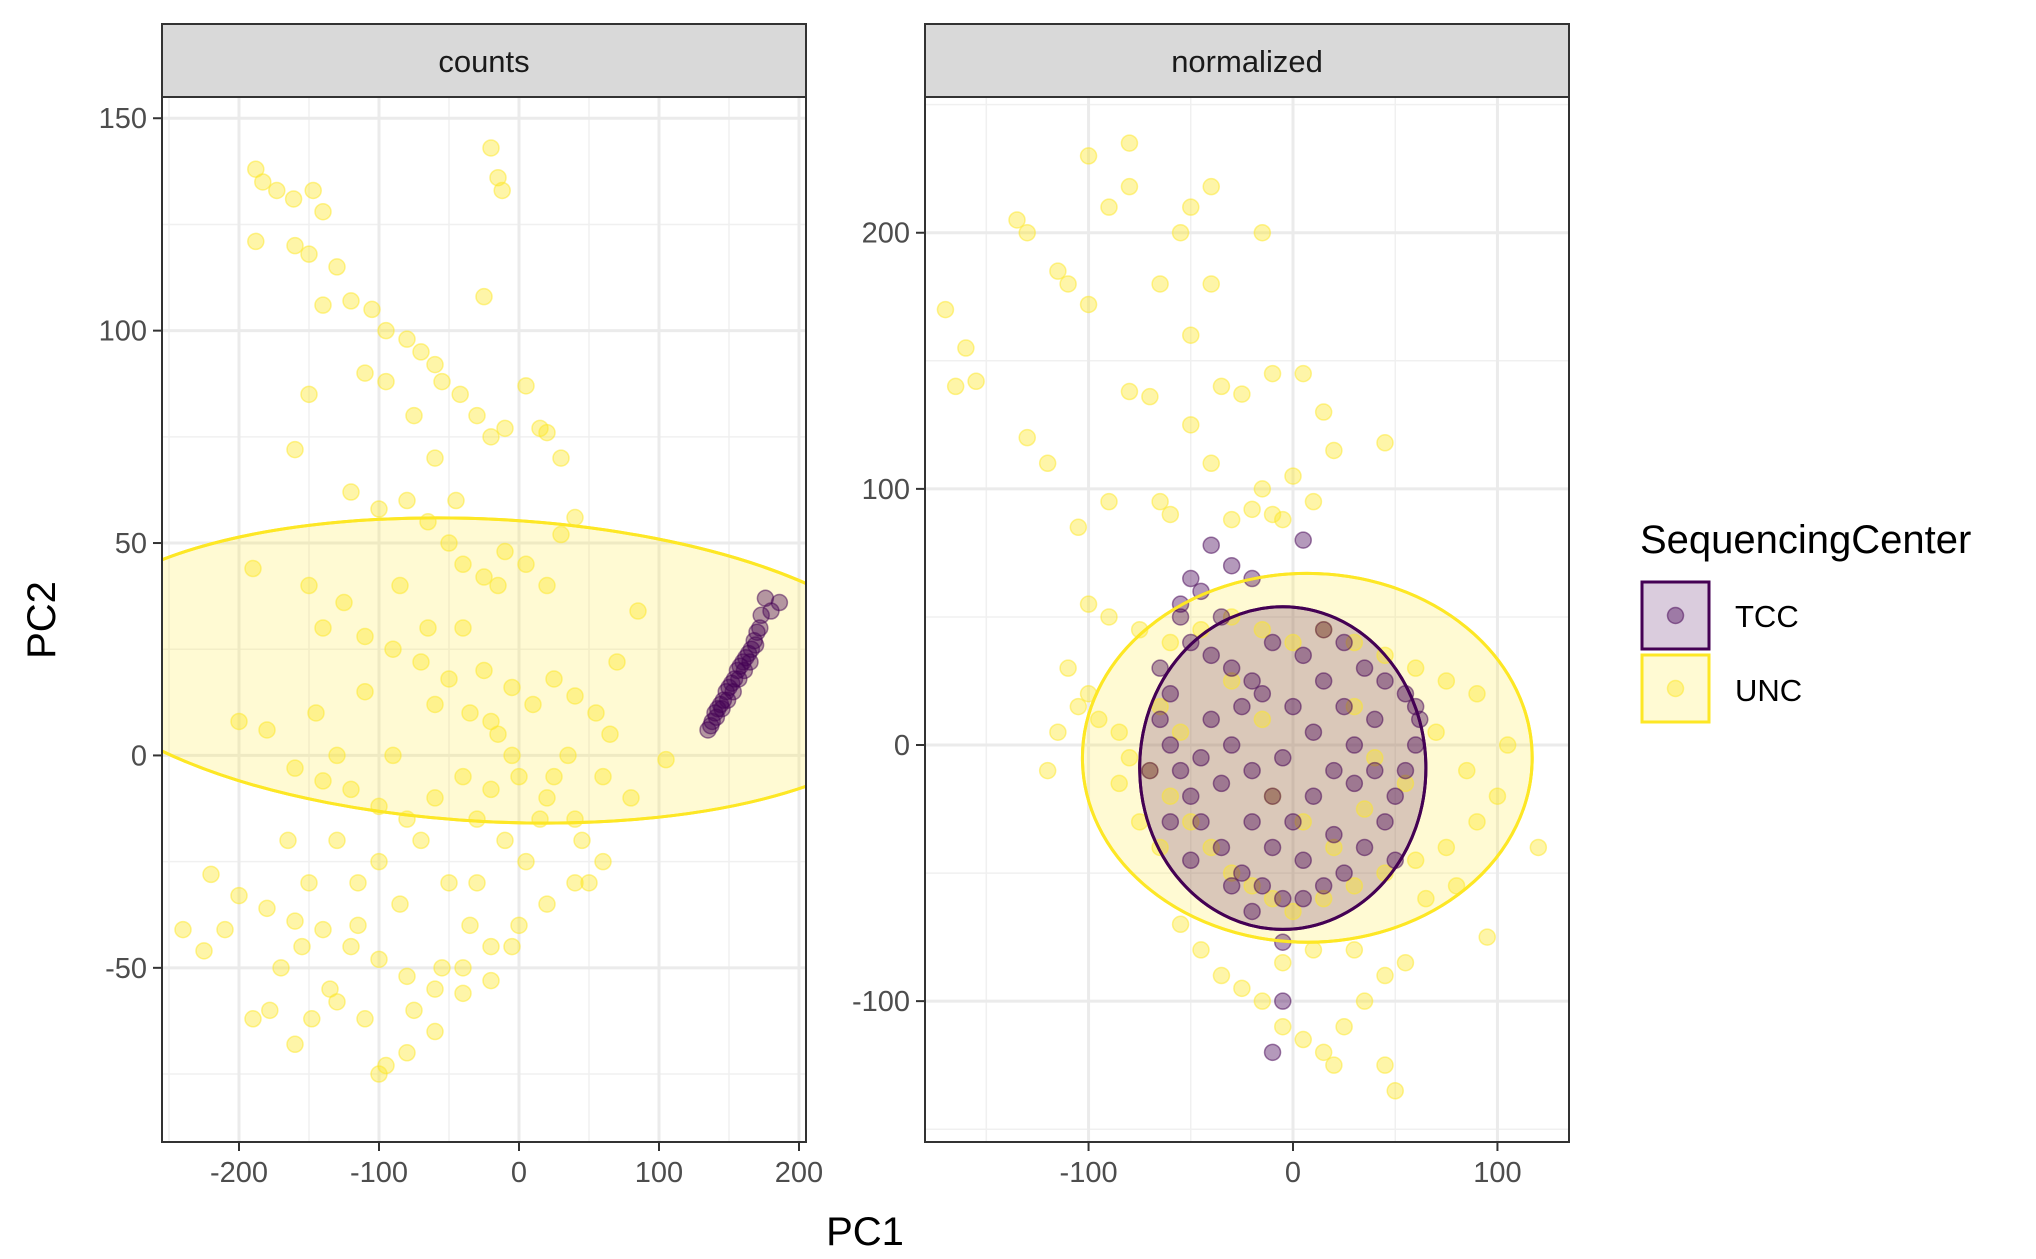  Describe the element at coordinates (42, 620) in the screenshot. I see `y-axis-title: PC2` at that location.